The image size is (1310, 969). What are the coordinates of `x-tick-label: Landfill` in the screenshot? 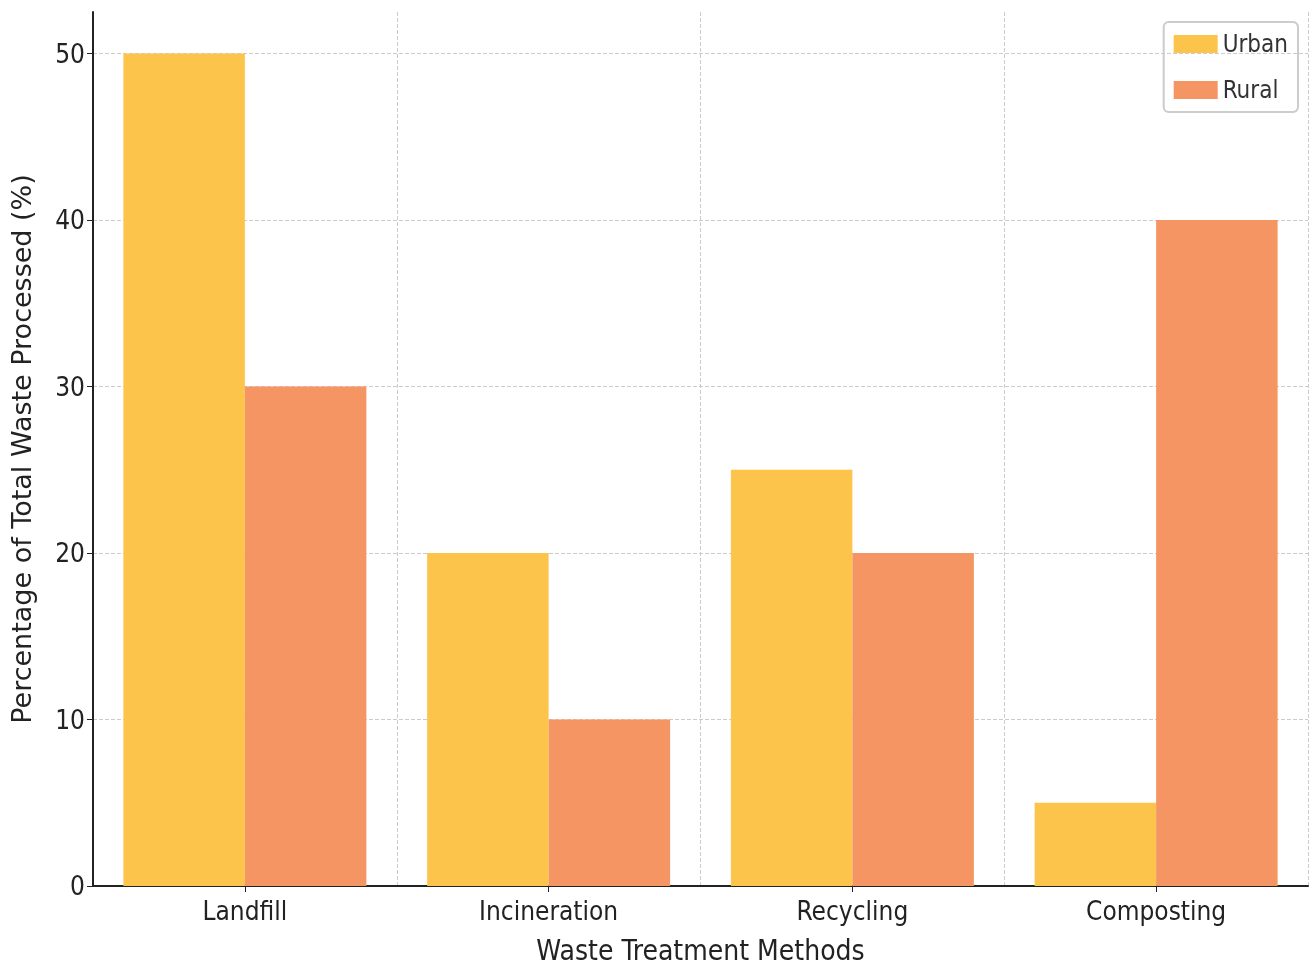 It's located at (245, 911).